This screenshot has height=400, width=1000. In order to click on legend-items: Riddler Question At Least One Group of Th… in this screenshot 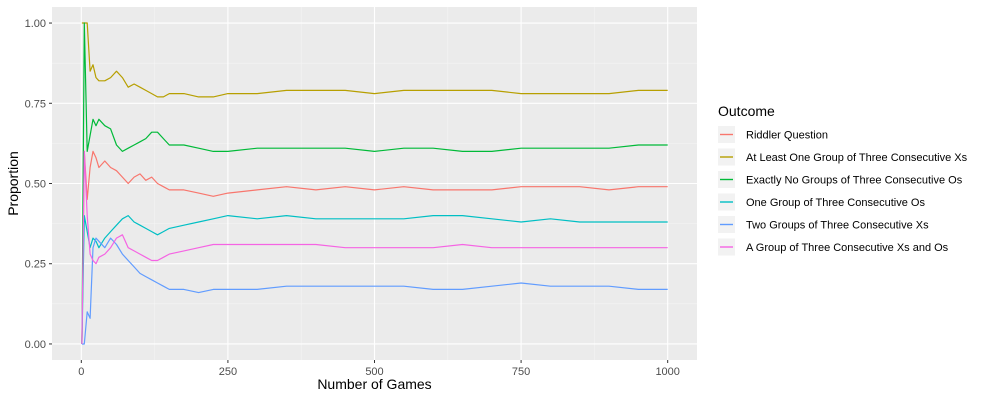, I will do `click(843, 191)`.